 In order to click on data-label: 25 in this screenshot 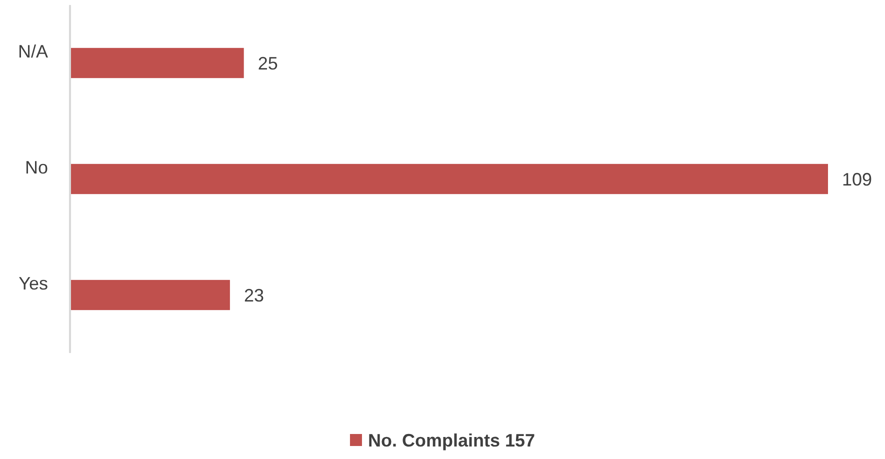, I will do `click(268, 63)`.